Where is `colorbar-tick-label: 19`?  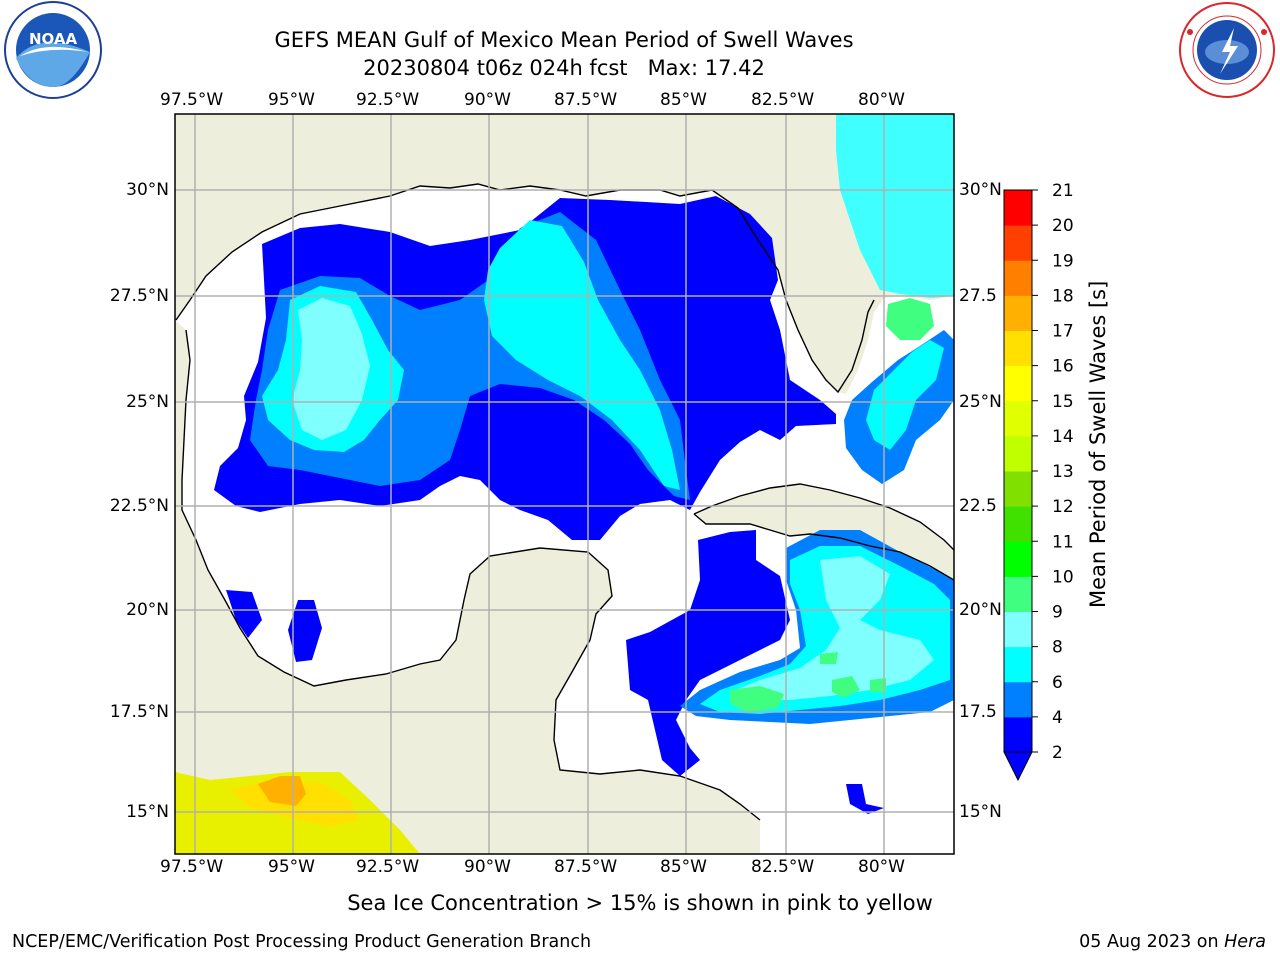
colorbar-tick-label: 19 is located at coordinates (1063, 261).